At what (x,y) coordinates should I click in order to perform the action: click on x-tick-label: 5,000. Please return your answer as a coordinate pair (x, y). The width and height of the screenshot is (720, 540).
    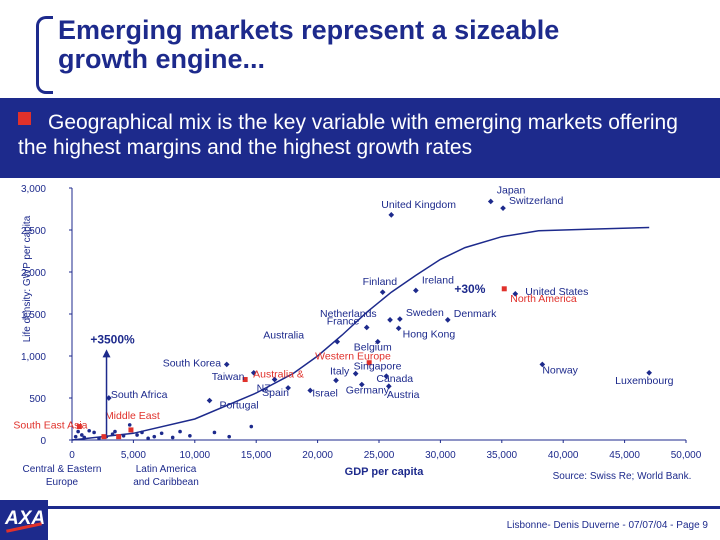
    Looking at the image, I should click on (133, 455).